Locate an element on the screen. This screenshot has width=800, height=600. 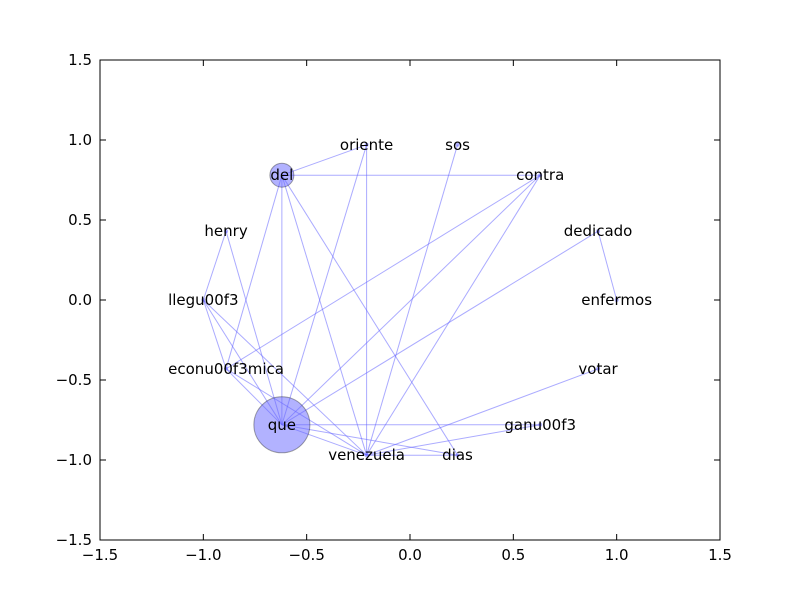
node-oriente is located at coordinates (366, 144).